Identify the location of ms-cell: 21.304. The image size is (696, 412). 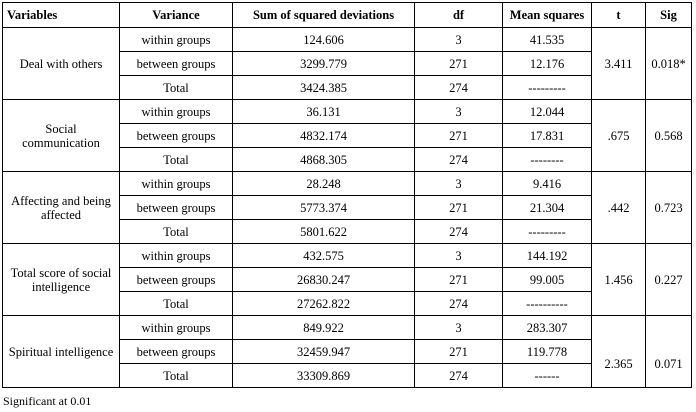
(547, 207).